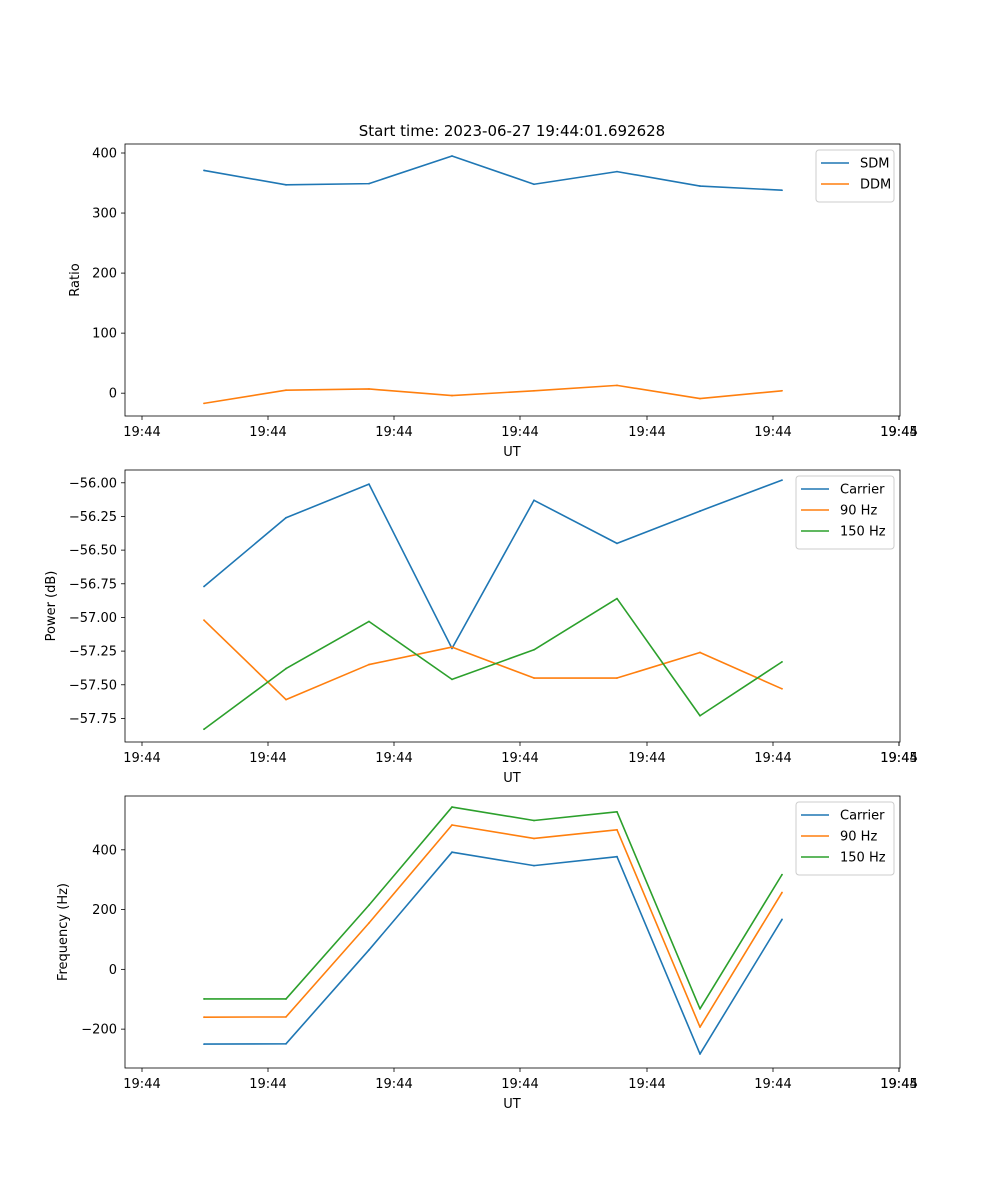  What do you see at coordinates (855, 176) in the screenshot?
I see `legend: SDM DDM` at bounding box center [855, 176].